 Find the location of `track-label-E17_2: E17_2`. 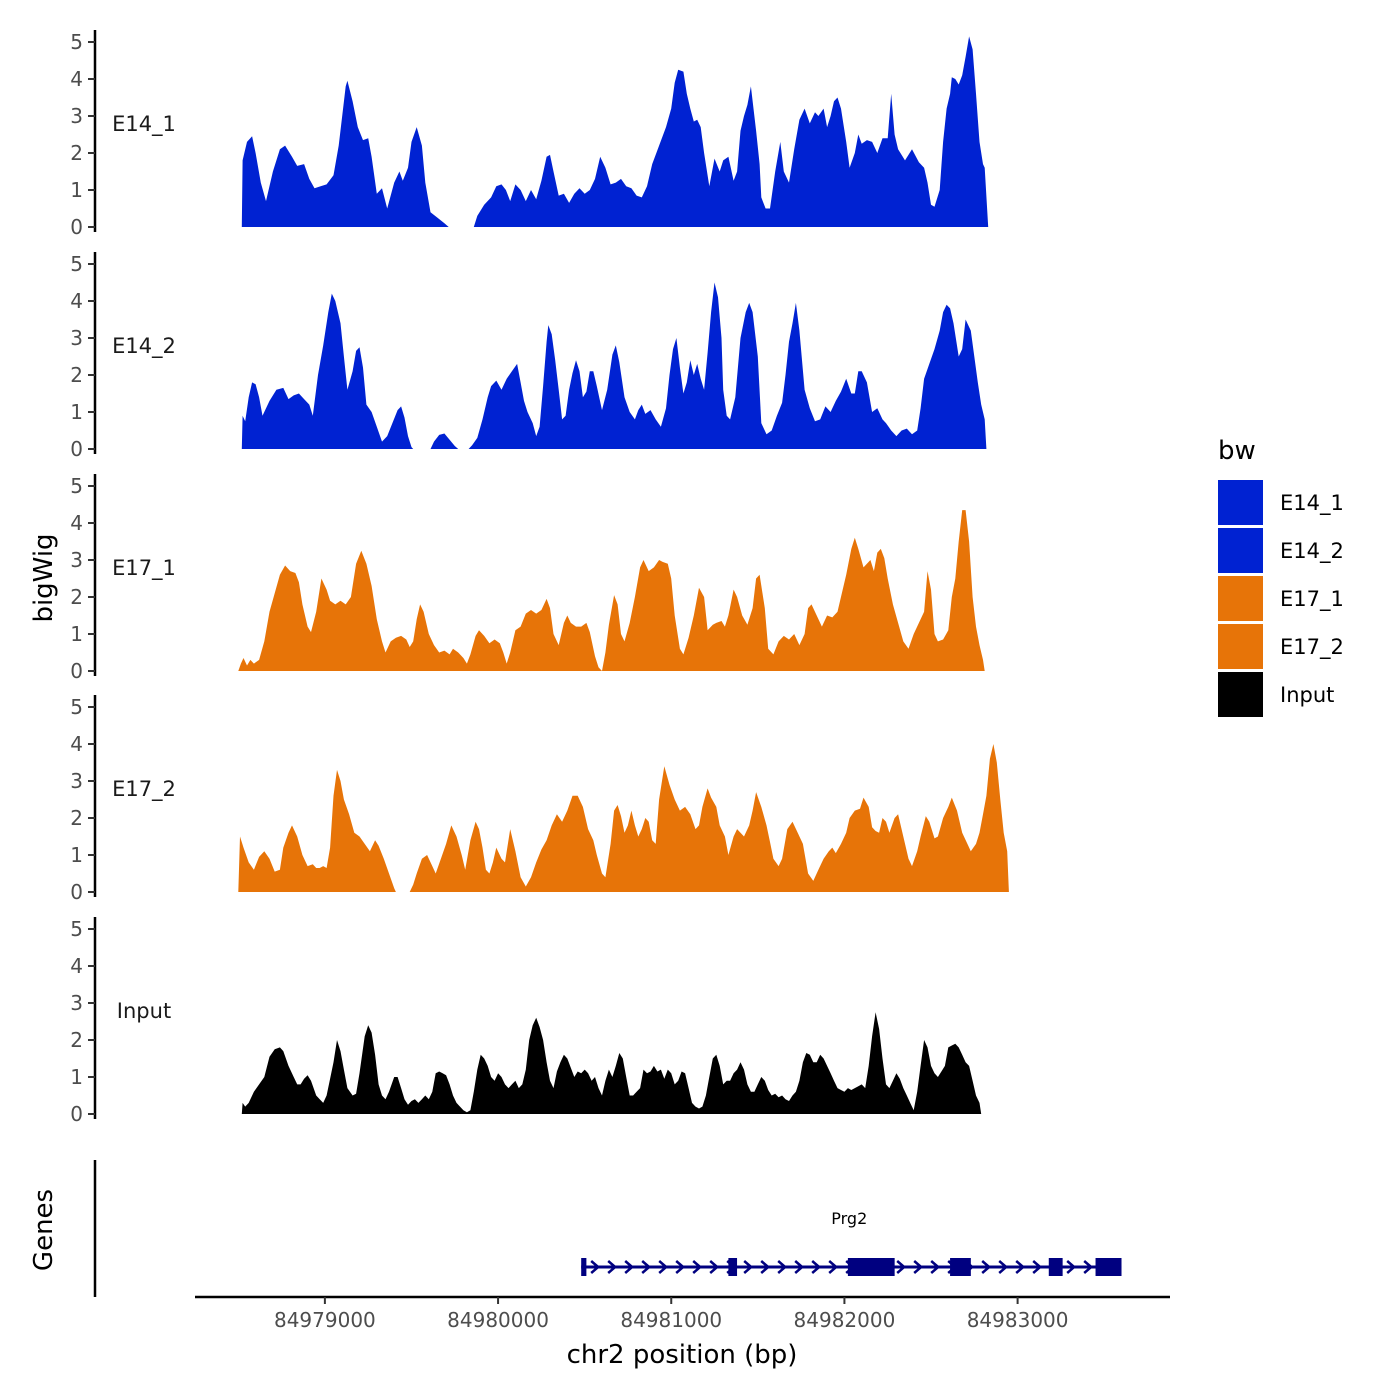

track-label-E17_2: E17_2 is located at coordinates (144, 789).